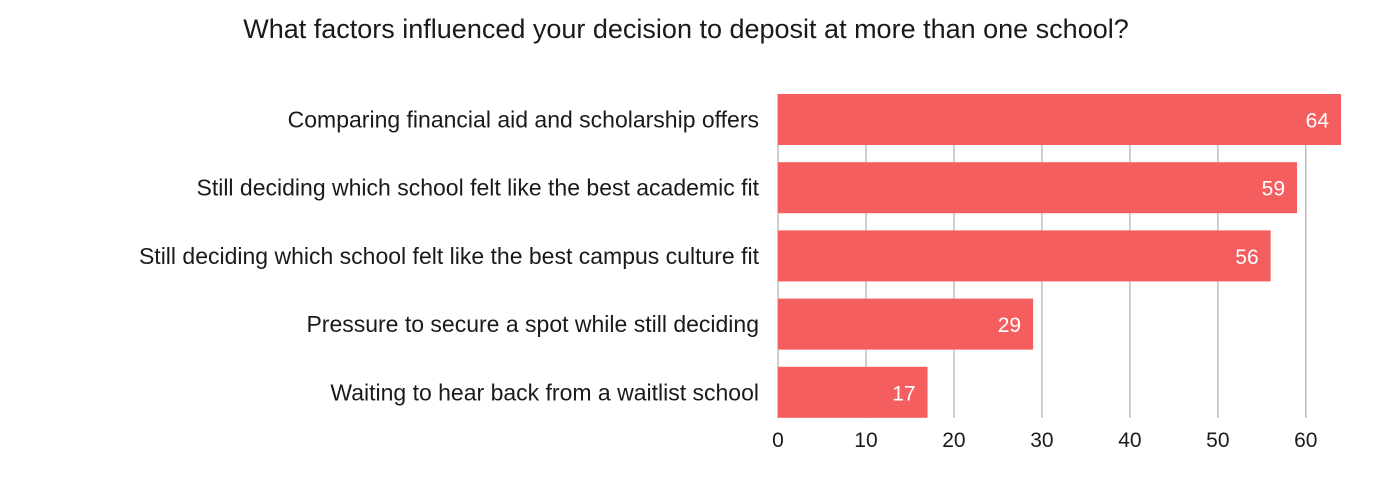 Image resolution: width=1375 pixels, height=477 pixels. I want to click on x-tick-label: 50, so click(1217, 440).